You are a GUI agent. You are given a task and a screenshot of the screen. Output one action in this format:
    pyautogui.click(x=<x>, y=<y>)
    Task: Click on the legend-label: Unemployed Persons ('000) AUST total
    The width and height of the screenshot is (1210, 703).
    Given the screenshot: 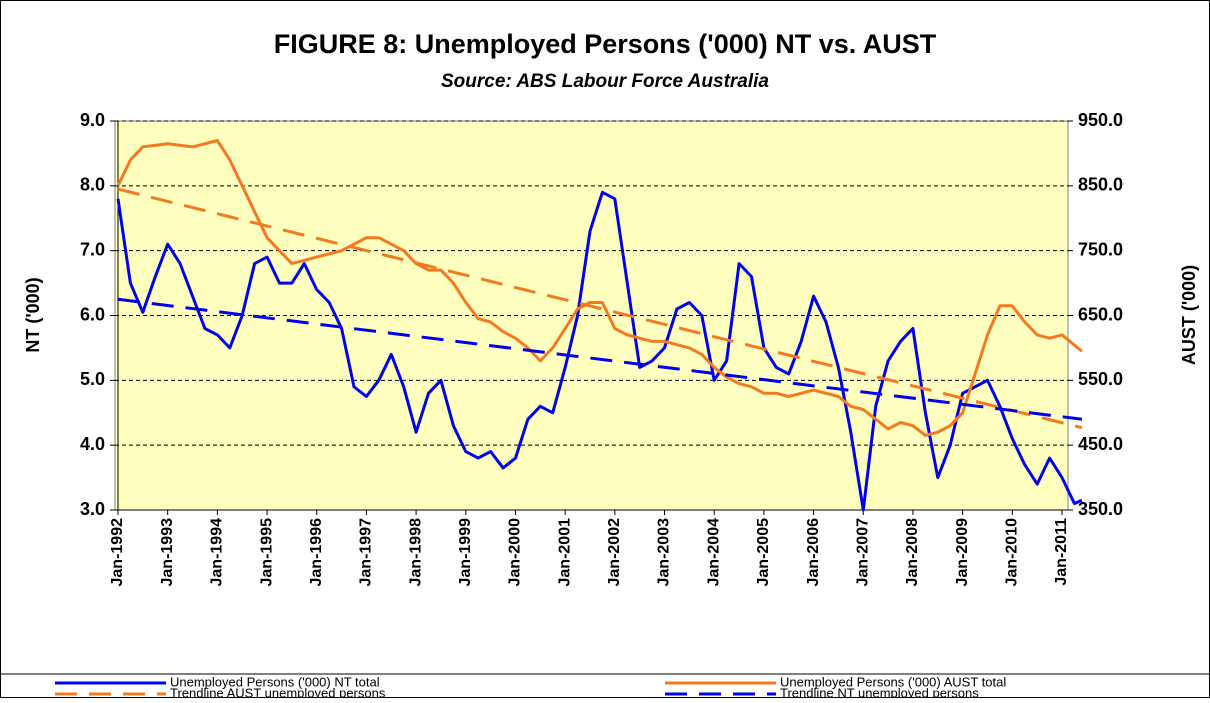 What is the action you would take?
    pyautogui.click(x=893, y=681)
    